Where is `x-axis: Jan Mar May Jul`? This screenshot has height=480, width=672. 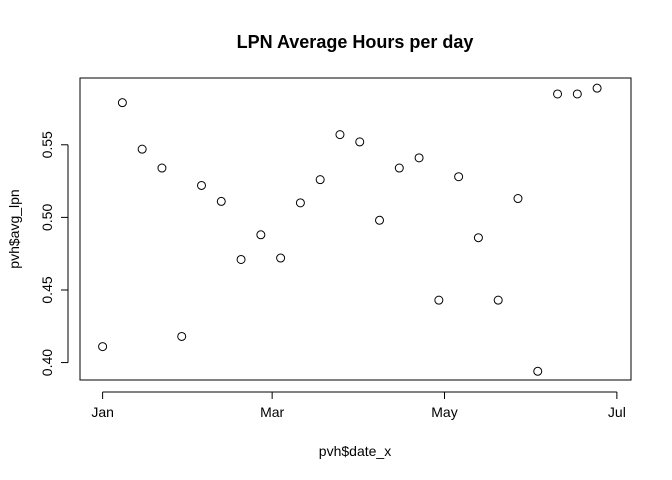
x-axis: Jan Mar May Jul is located at coordinates (358, 405).